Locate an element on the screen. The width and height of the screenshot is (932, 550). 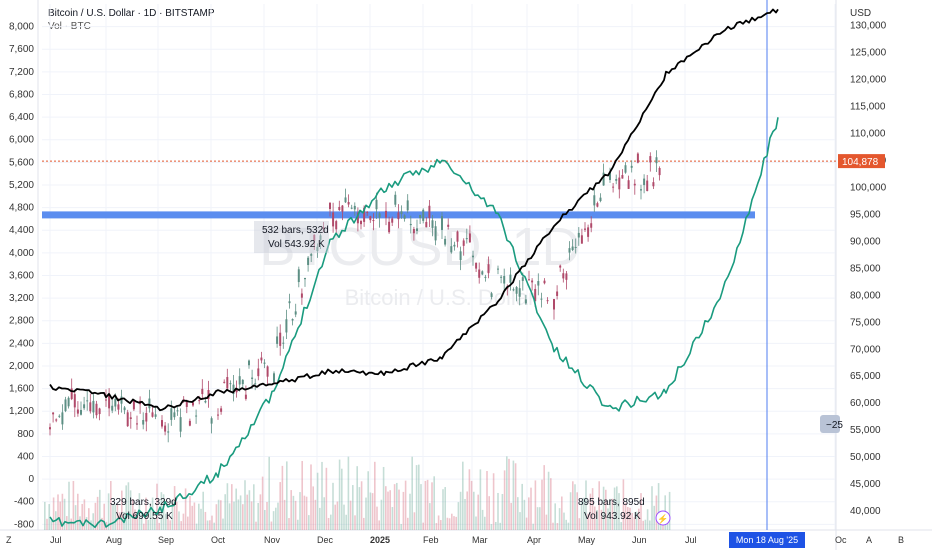
last-price-badge is located at coordinates (861, 161).